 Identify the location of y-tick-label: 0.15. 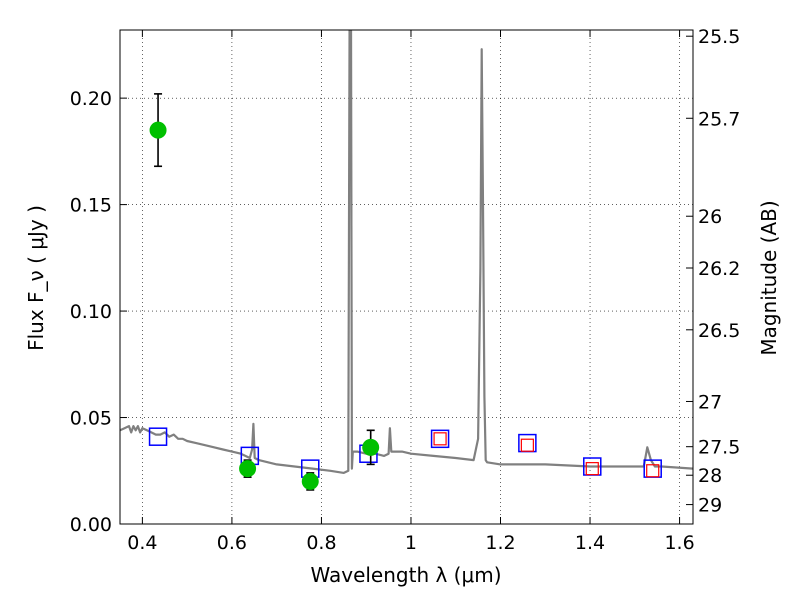
(91, 206).